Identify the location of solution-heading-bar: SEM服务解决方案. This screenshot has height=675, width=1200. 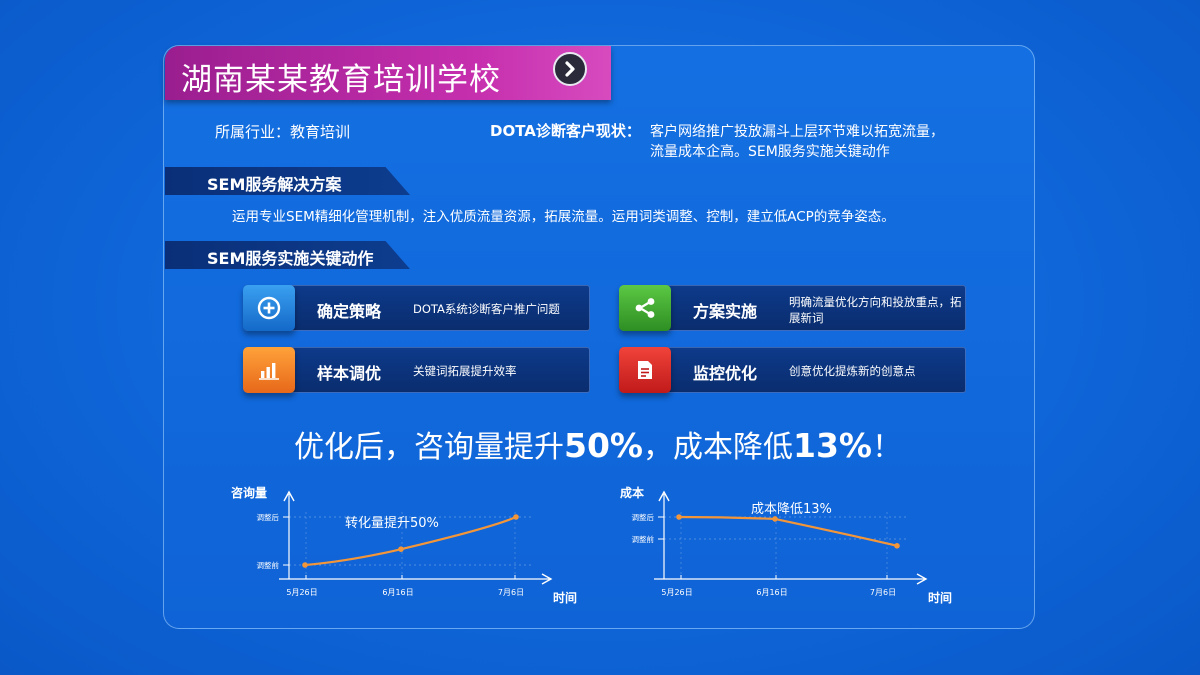
(287, 181).